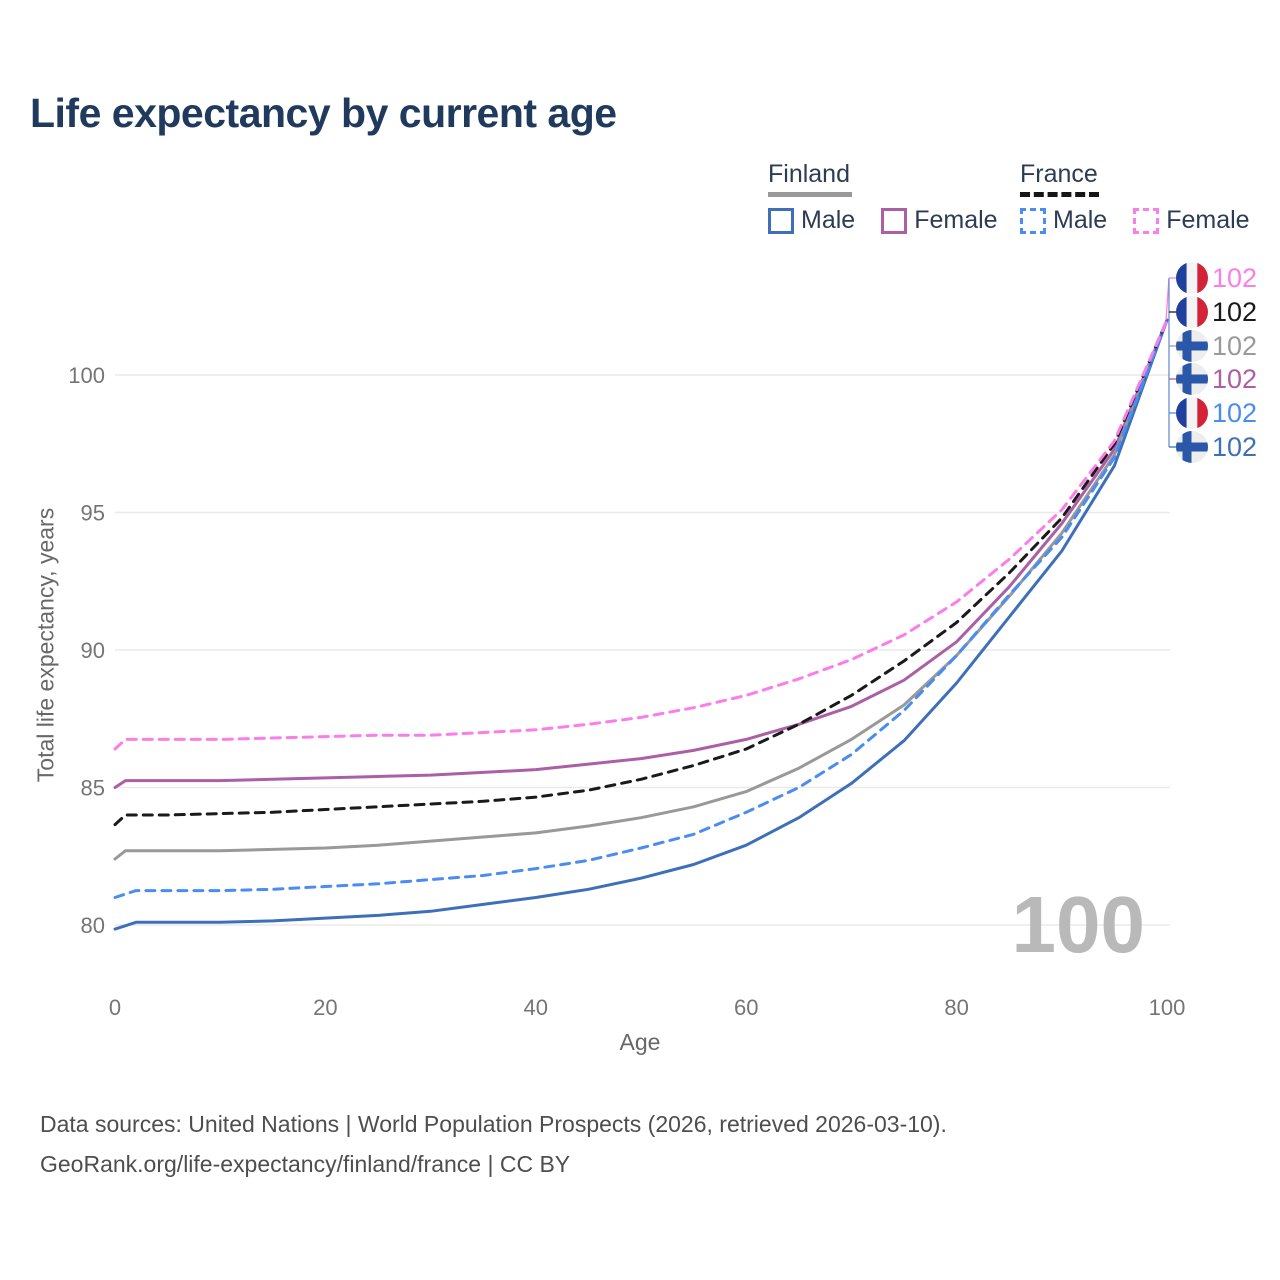 The height and width of the screenshot is (1280, 1280). What do you see at coordinates (115, 1007) in the screenshot?
I see `x-tick-label-0: 0` at bounding box center [115, 1007].